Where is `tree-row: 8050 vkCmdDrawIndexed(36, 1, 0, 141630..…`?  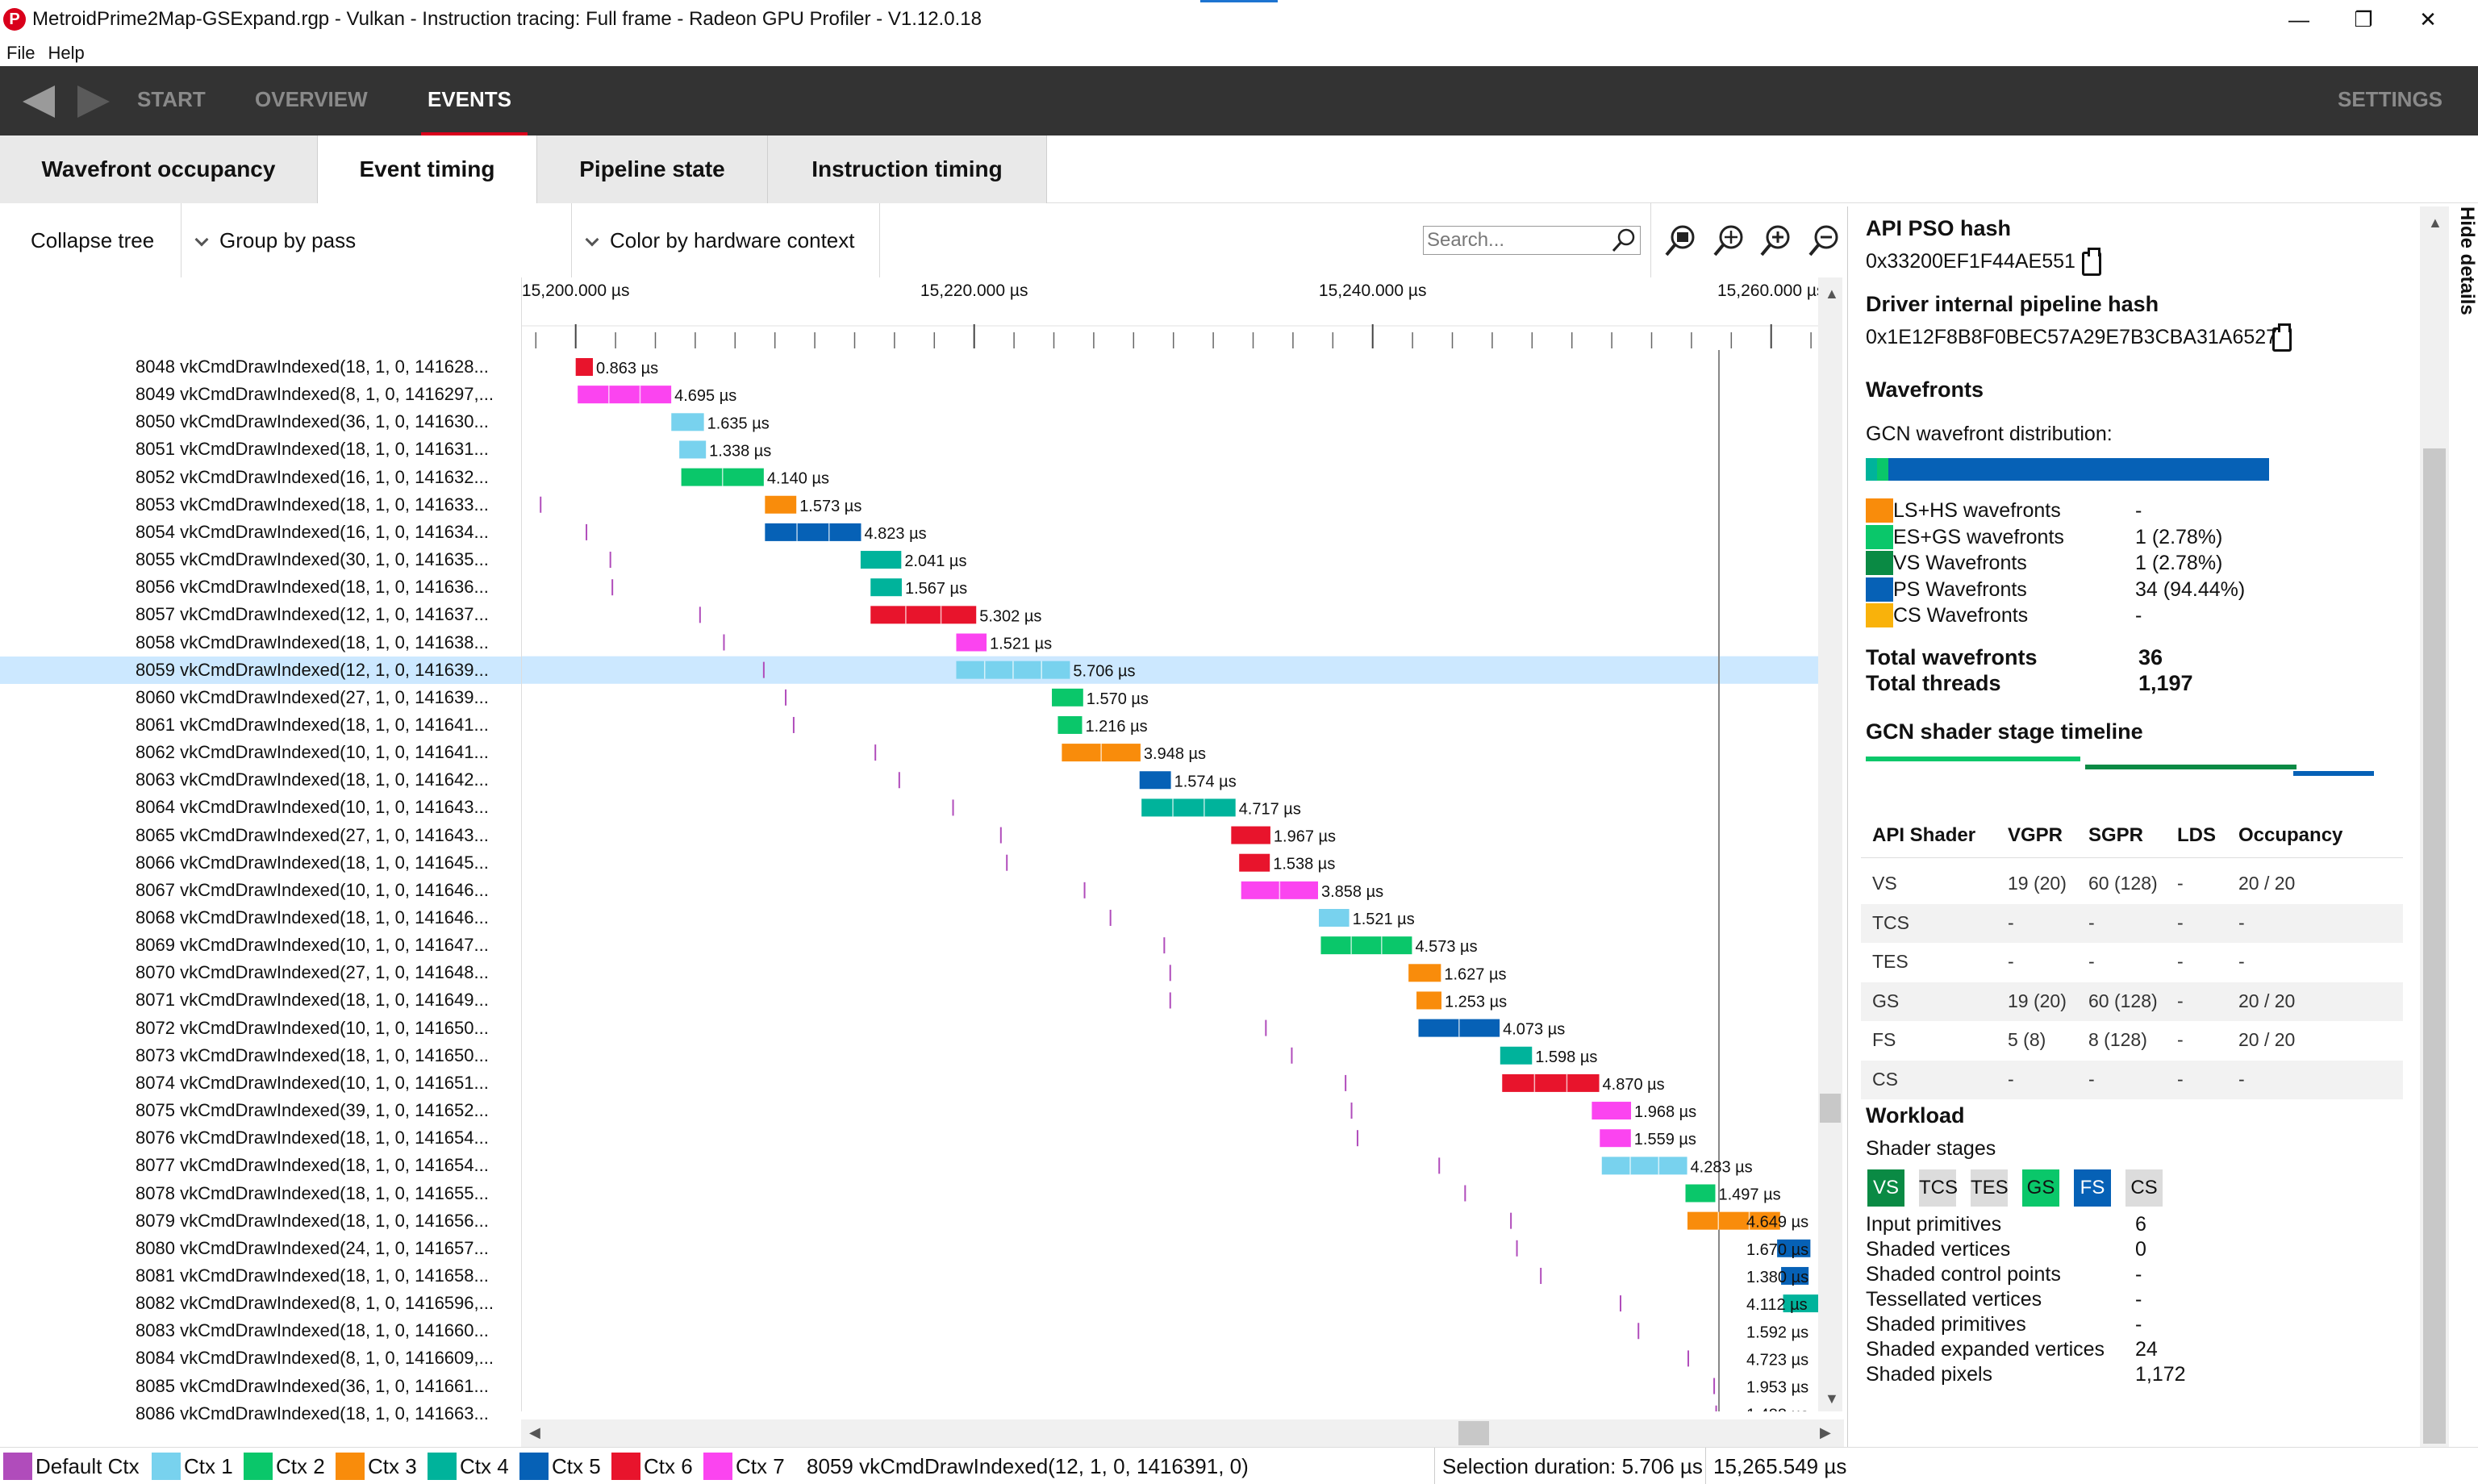 tree-row: 8050 vkCmdDrawIndexed(36, 1, 0, 141630..… is located at coordinates (260, 422).